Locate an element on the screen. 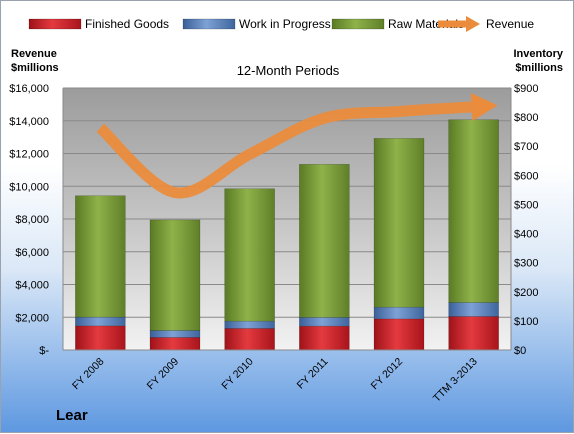  company-name: Lear is located at coordinates (72, 415).